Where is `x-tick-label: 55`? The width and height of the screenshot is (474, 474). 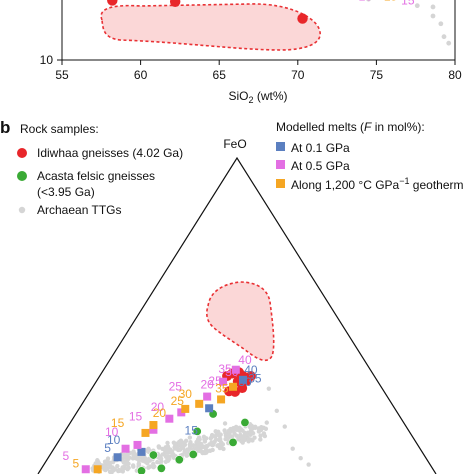
x-tick-label: 55 is located at coordinates (62, 75).